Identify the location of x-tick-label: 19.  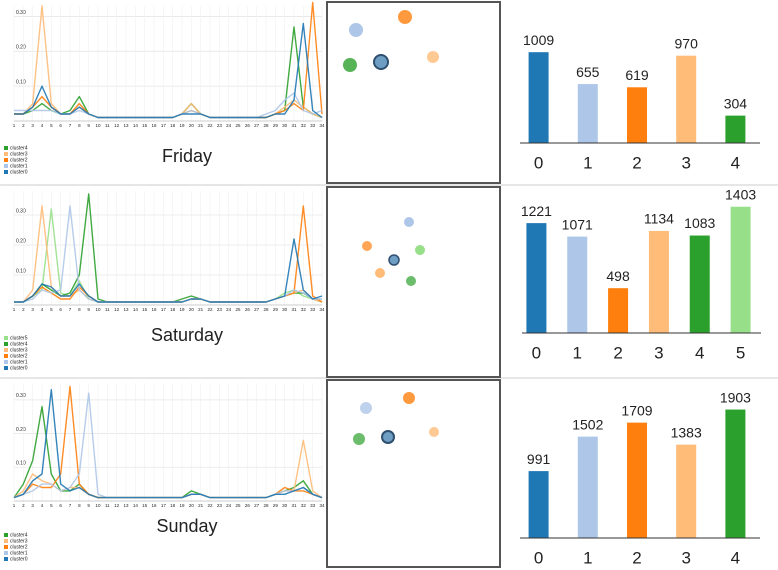
(182, 309).